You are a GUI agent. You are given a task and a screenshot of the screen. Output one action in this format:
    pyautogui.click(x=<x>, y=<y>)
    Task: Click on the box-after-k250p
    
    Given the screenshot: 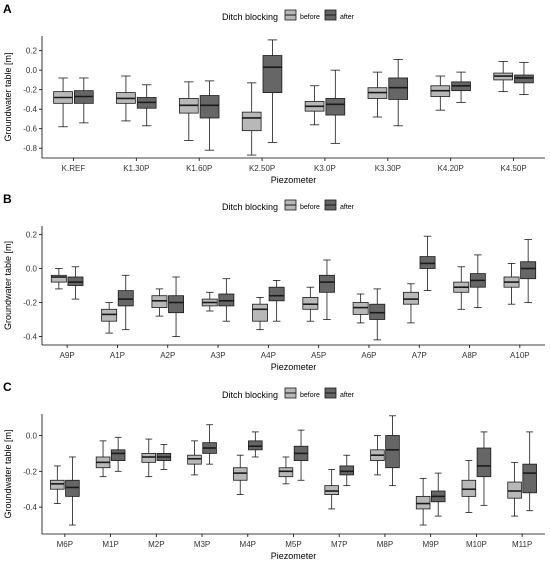 What is the action you would take?
    pyautogui.click(x=272, y=91)
    